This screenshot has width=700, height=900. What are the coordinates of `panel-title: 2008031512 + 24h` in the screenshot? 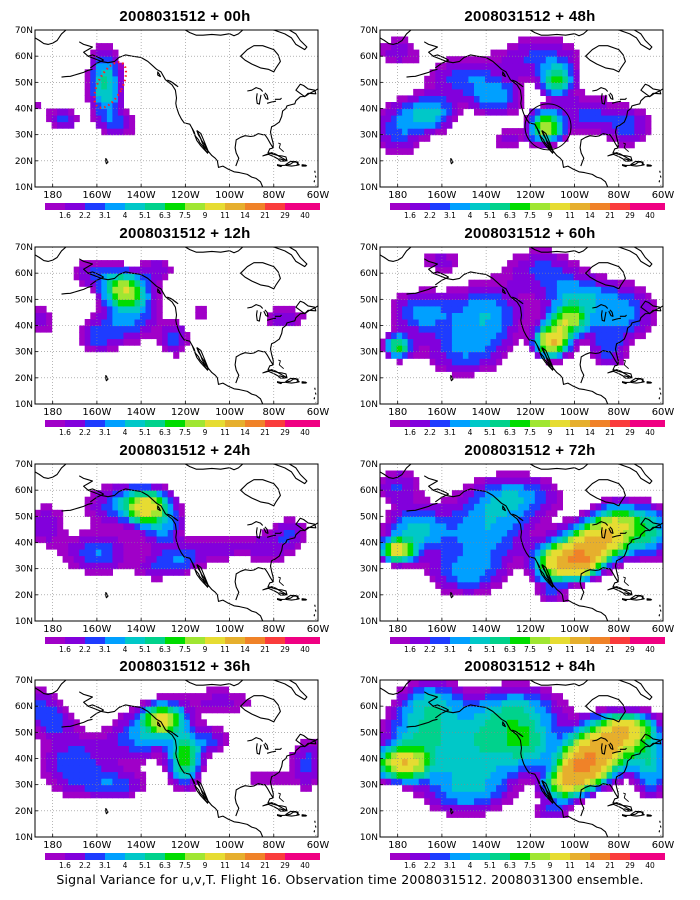 It's located at (185, 450).